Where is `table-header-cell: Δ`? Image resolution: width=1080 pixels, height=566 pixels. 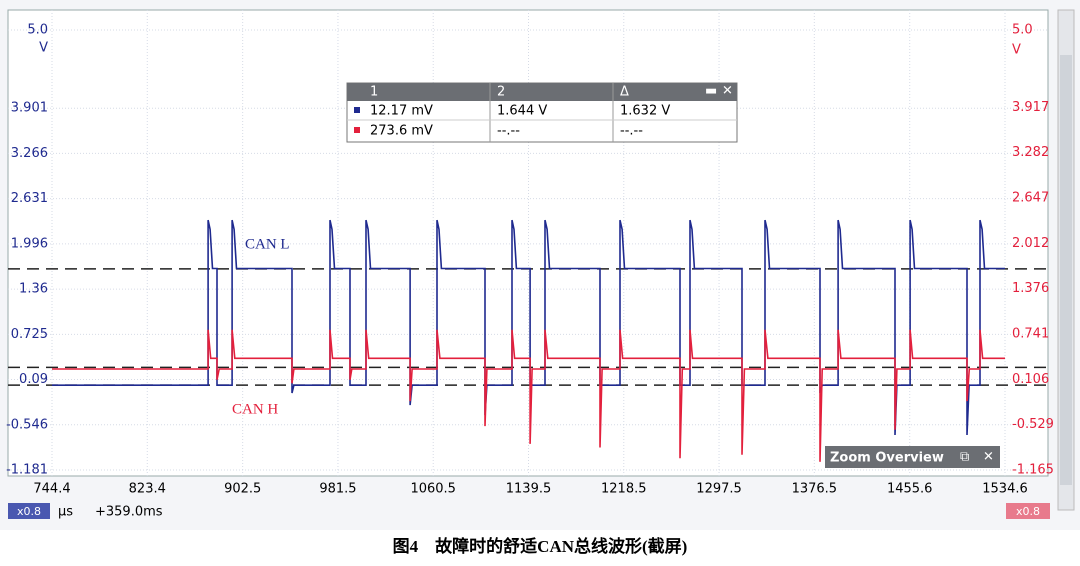
table-header-cell: Δ is located at coordinates (624, 92).